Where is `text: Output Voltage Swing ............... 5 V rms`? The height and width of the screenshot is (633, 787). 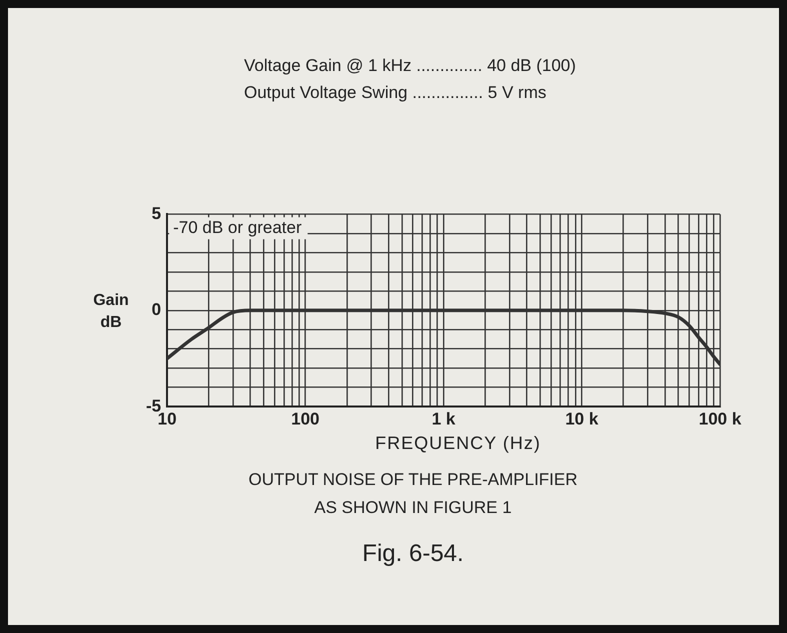
text: Output Voltage Swing ............... 5 V rms is located at coordinates (395, 93).